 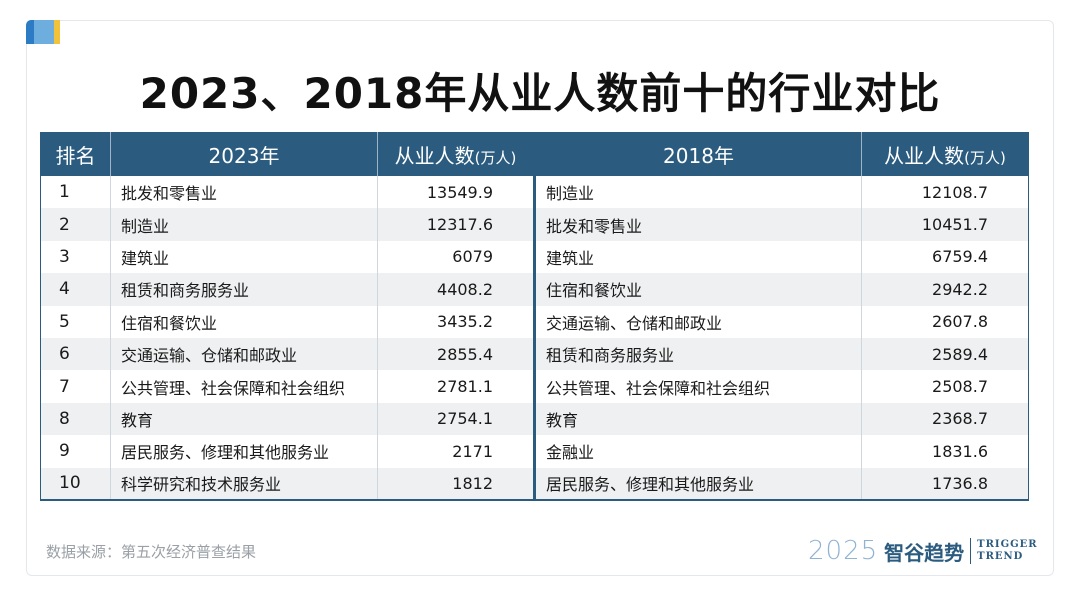 I want to click on cell-industry-2023: 制造业, so click(x=244, y=224).